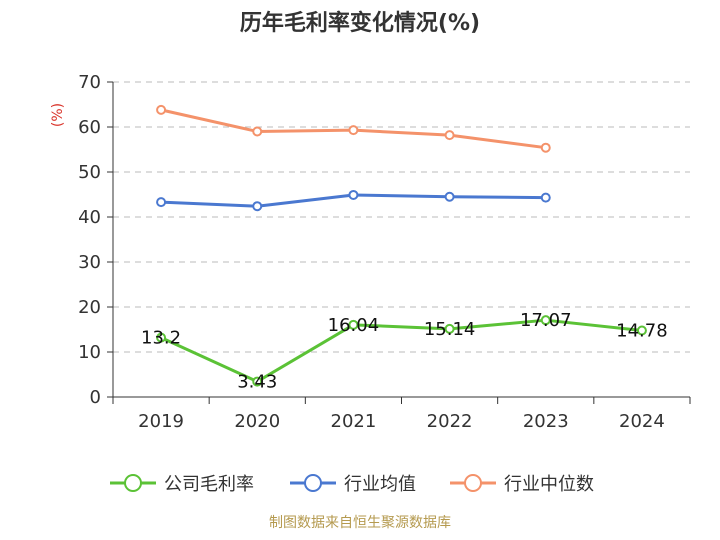 This screenshot has height=540, width=720. Describe the element at coordinates (257, 421) in the screenshot. I see `x-tick-label: 2020` at that location.